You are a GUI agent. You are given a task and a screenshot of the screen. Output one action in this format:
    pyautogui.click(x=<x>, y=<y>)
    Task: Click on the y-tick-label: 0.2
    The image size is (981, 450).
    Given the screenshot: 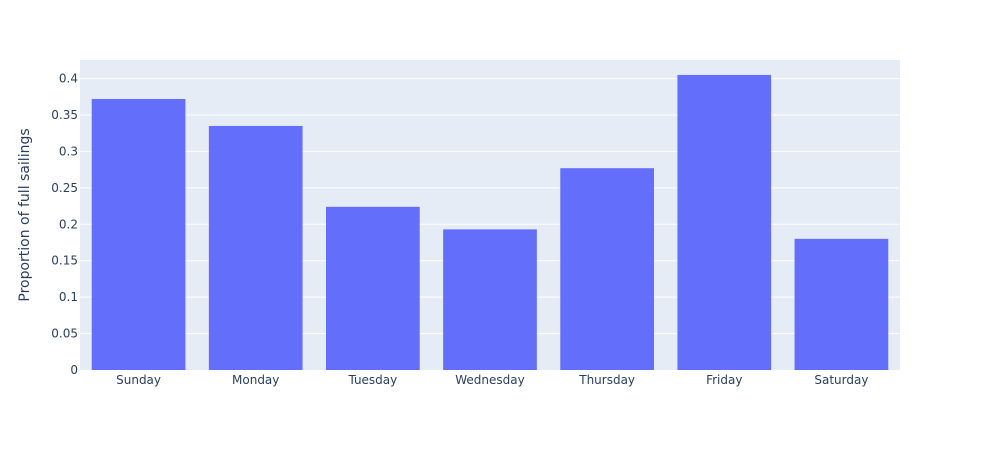 What is the action you would take?
    pyautogui.click(x=68, y=224)
    